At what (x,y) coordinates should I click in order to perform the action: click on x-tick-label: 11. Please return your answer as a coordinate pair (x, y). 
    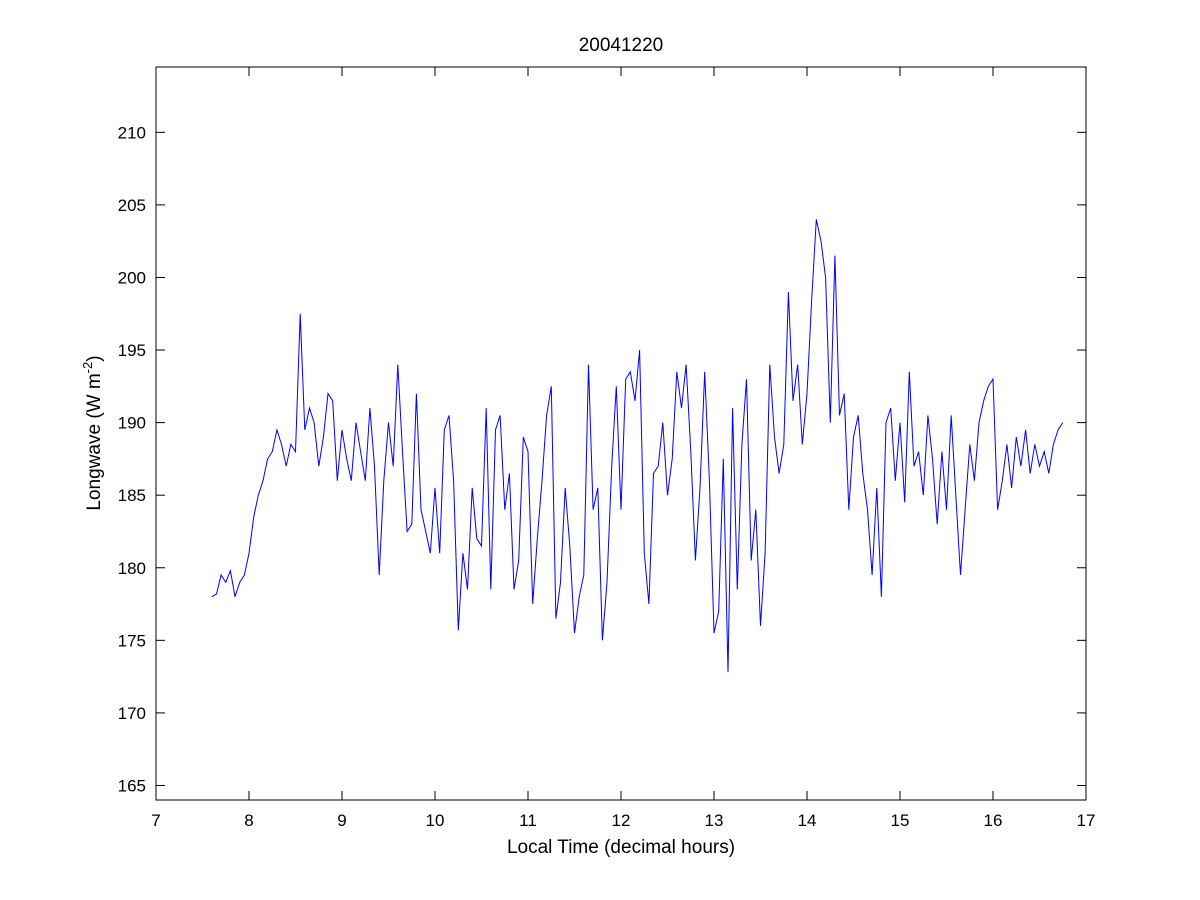
    Looking at the image, I should click on (528, 820).